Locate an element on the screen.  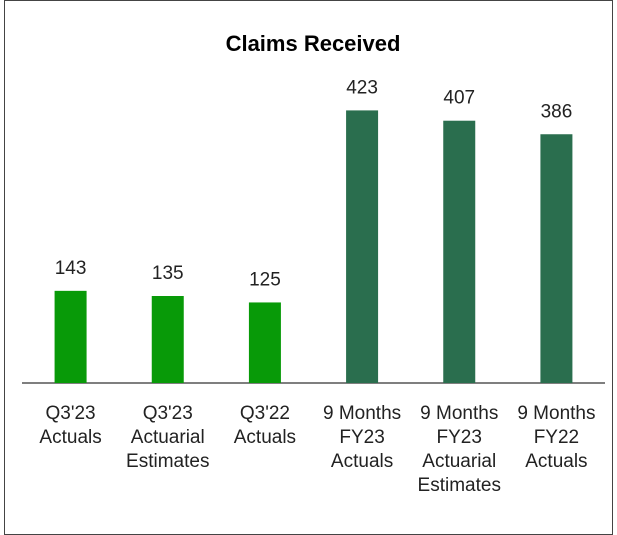
x-tick-label: Q3'22 is located at coordinates (265, 413).